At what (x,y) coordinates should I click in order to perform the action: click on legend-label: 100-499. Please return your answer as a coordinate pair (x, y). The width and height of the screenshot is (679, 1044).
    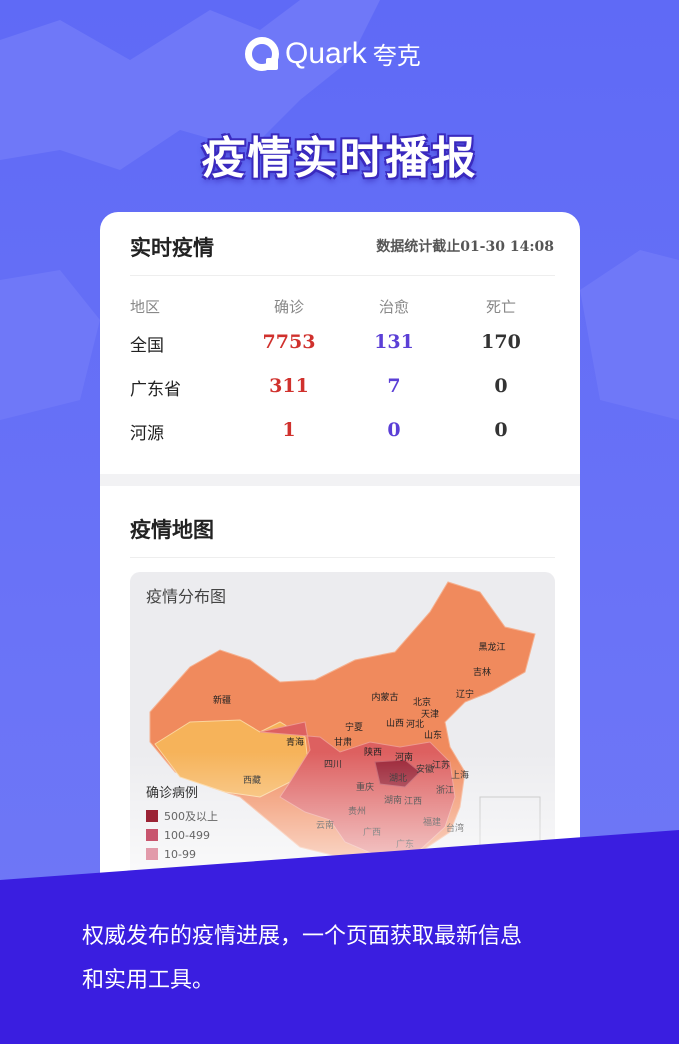
    Looking at the image, I should click on (187, 835).